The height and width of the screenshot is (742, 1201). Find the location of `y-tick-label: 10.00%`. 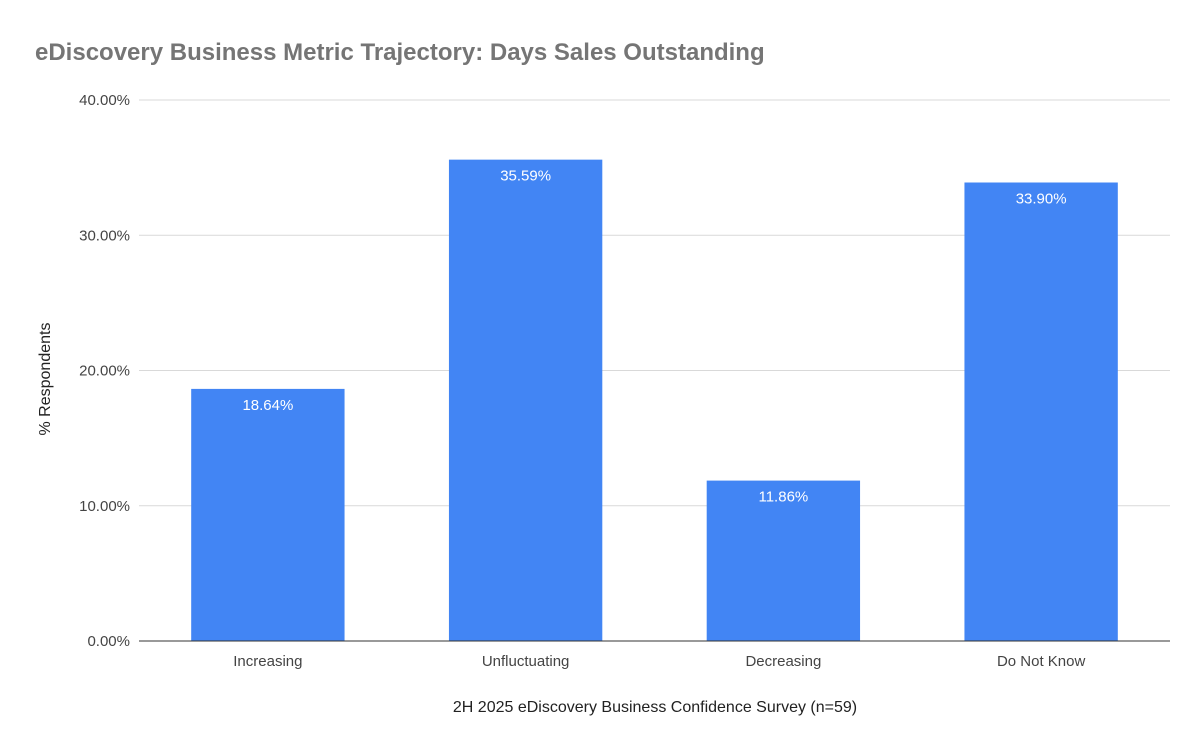

y-tick-label: 10.00% is located at coordinates (104, 506).